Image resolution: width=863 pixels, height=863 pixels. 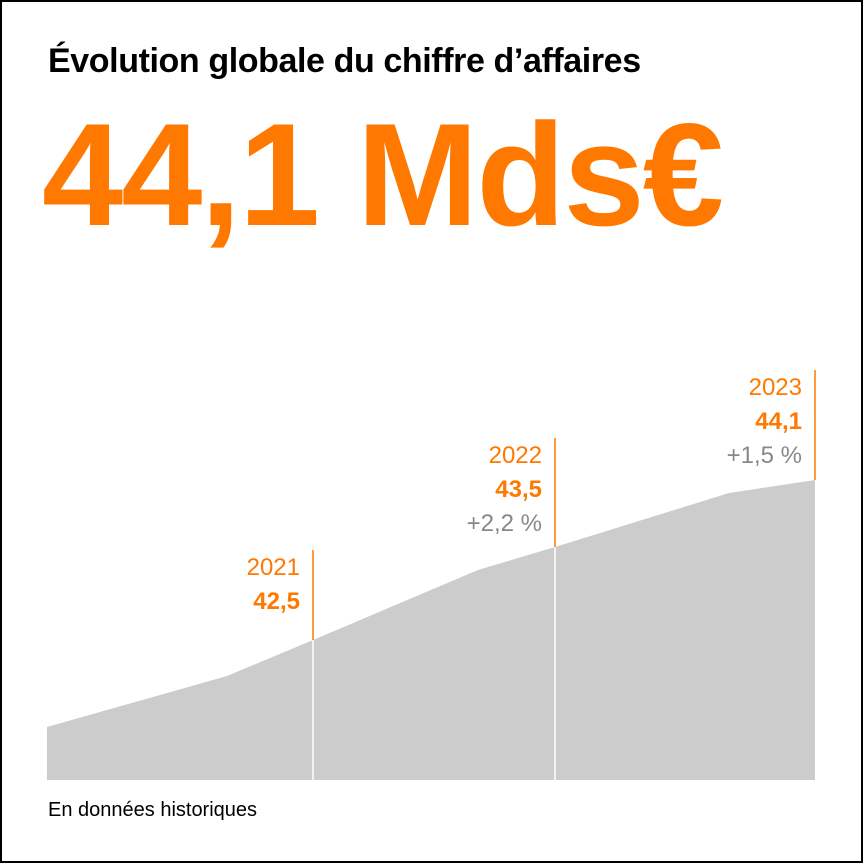 What do you see at coordinates (764, 455) in the screenshot?
I see `growth-label-2023: +1,5 %` at bounding box center [764, 455].